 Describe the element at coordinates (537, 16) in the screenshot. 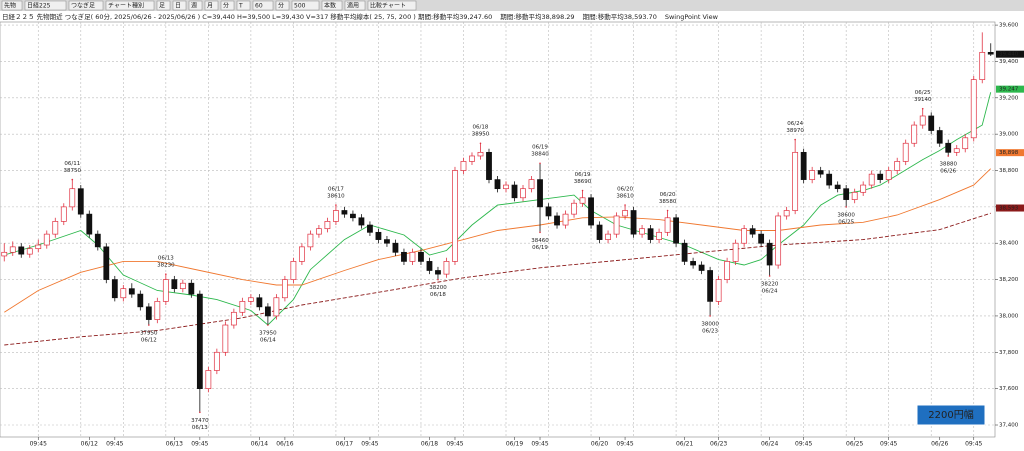

I see `legend-entry: 期間:移動平均38,898.29` at that location.